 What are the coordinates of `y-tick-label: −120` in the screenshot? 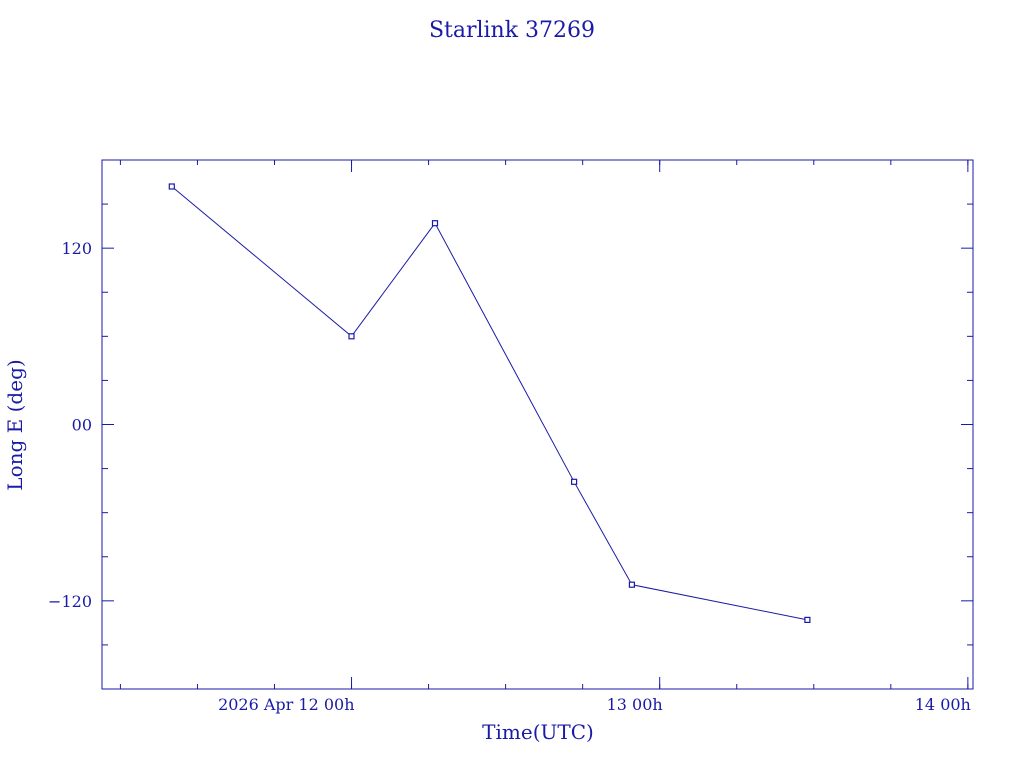 It's located at (70, 601).